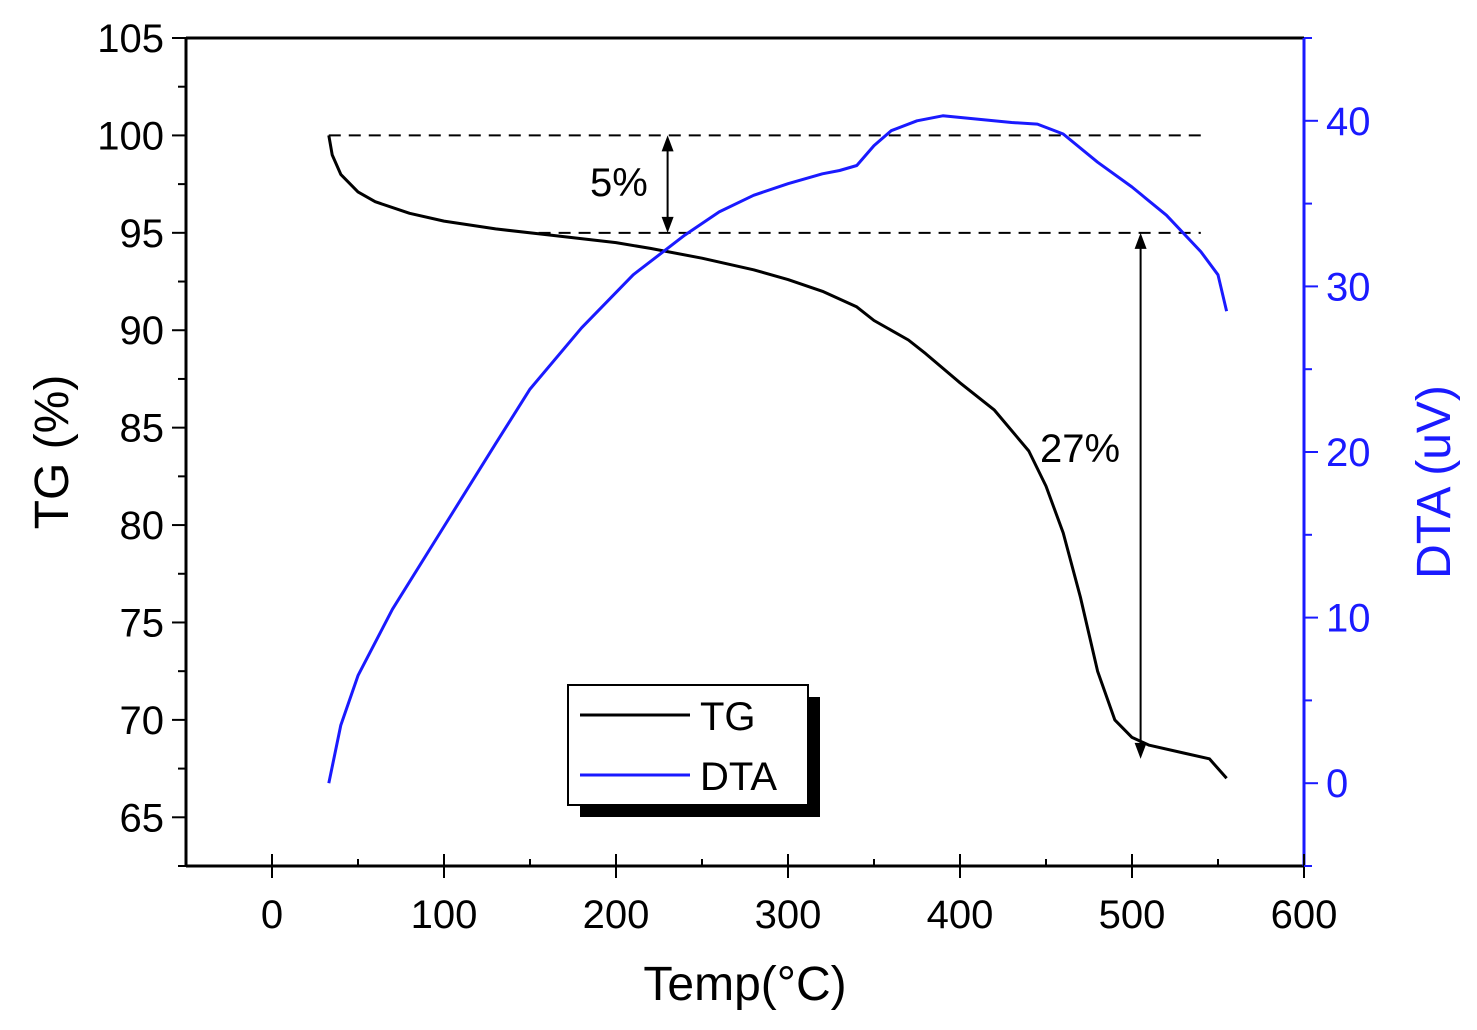 This screenshot has height=1030, width=1477. Describe the element at coordinates (960, 915) in the screenshot. I see `x-tick-label: 400` at that location.